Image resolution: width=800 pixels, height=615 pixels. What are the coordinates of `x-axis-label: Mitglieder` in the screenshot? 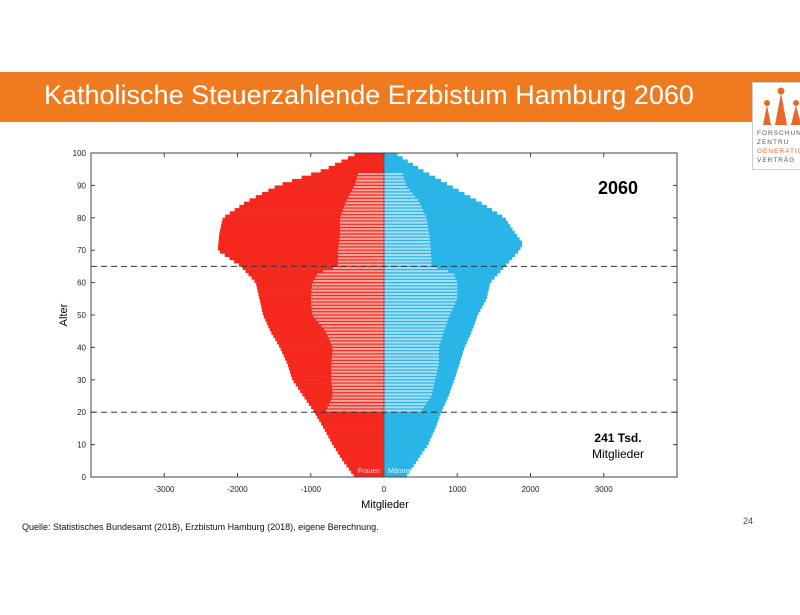 It's located at (385, 505).